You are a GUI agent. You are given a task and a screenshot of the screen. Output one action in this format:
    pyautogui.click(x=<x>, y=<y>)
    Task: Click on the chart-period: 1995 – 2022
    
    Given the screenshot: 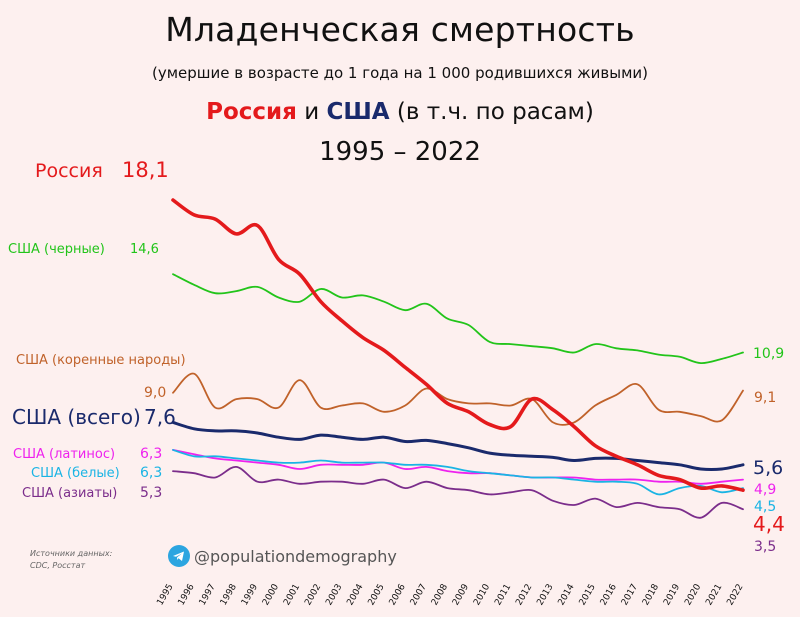 What is the action you would take?
    pyautogui.click(x=400, y=152)
    